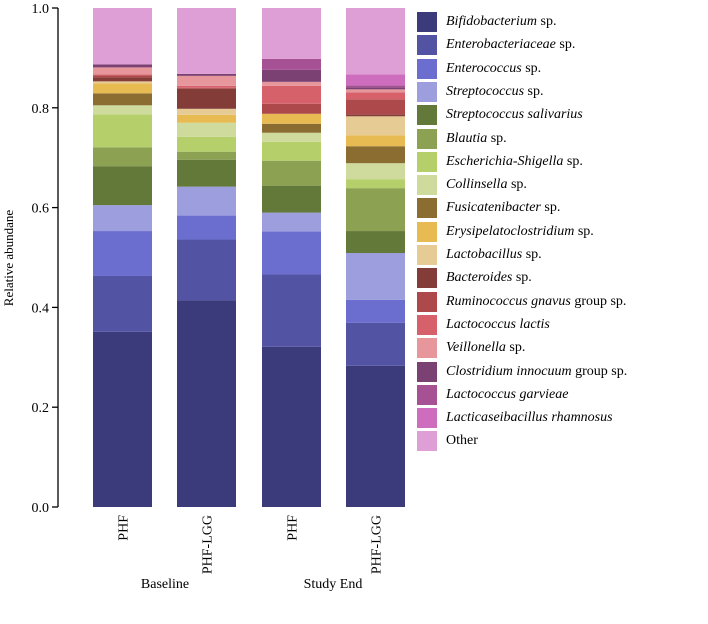 This screenshot has width=708, height=624. I want to click on legend-label-italic: Bifidobacterium, so click(491, 21).